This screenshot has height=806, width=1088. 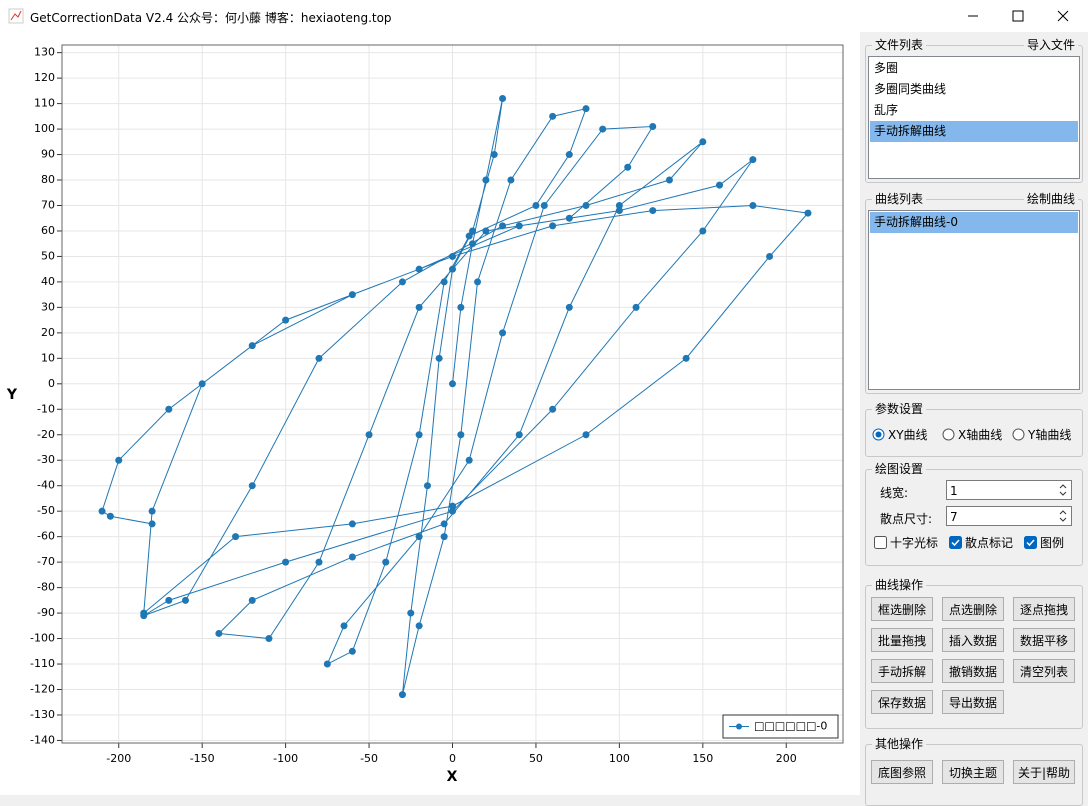 I want to click on x-tick-label: -50, so click(x=369, y=758).